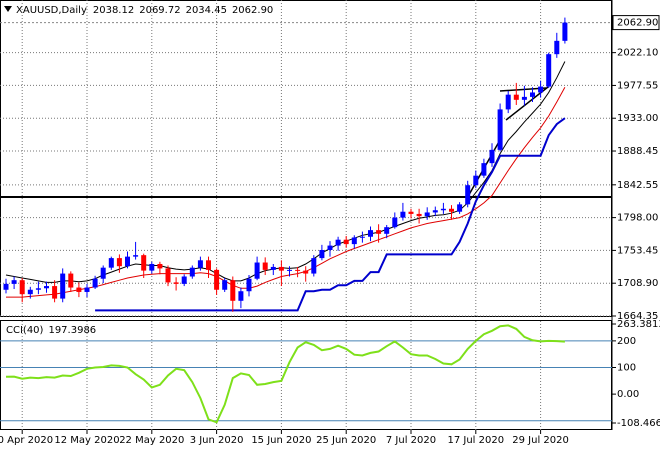  What do you see at coordinates (86, 440) in the screenshot?
I see `x-tick-label: 12 May 2020` at bounding box center [86, 440].